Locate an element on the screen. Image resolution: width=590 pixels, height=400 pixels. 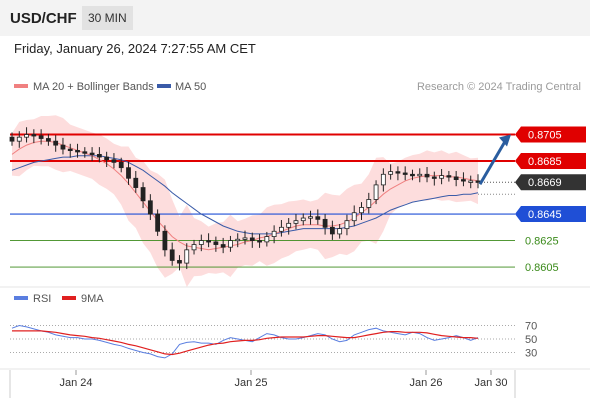
level-label-4: 0.8605 is located at coordinates (542, 268).